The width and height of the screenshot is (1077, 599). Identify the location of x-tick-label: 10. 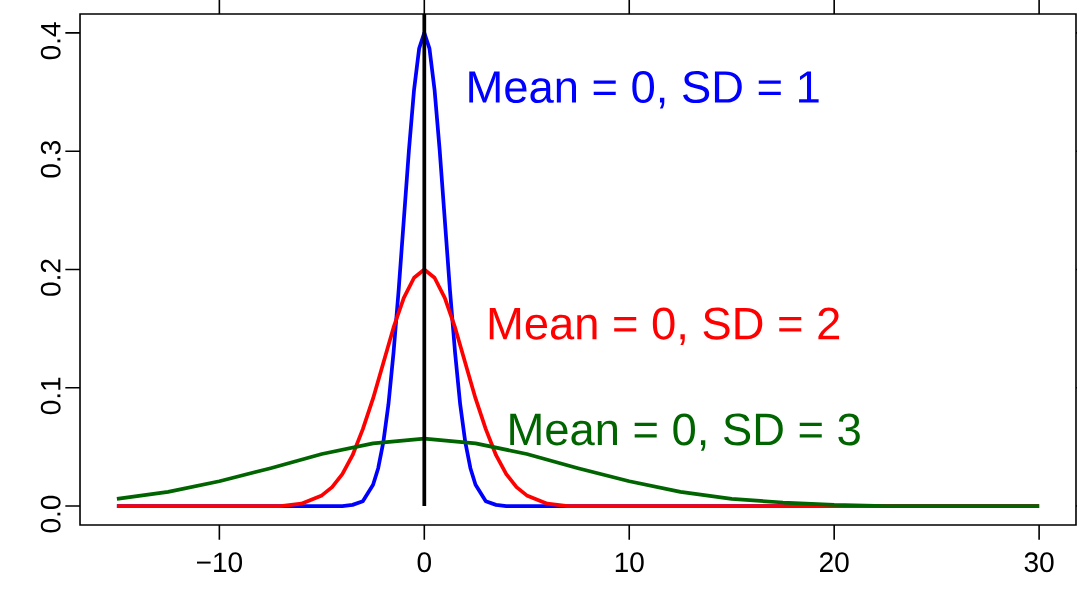
(629, 562).